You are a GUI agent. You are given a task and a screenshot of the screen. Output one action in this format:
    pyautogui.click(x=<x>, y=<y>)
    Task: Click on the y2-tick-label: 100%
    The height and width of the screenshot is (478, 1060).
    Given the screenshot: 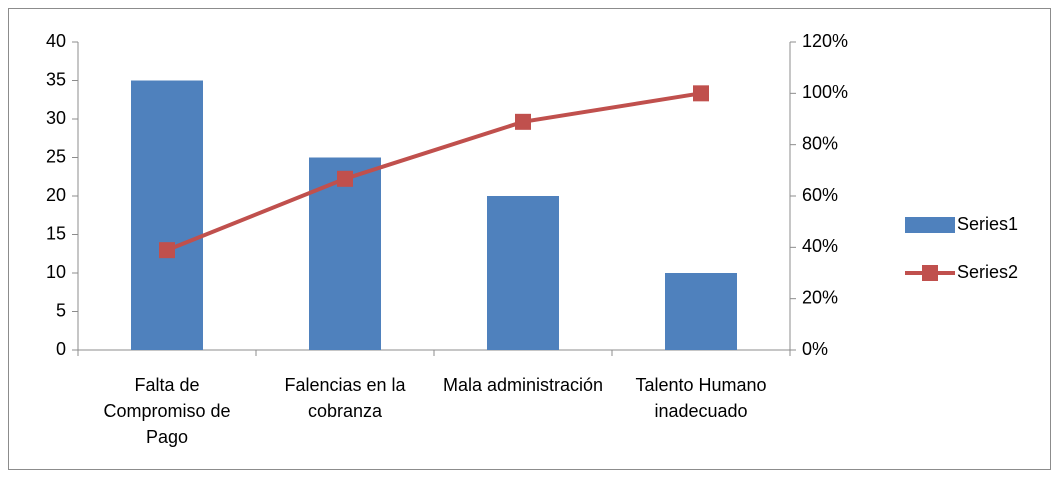 What is the action you would take?
    pyautogui.click(x=825, y=92)
    